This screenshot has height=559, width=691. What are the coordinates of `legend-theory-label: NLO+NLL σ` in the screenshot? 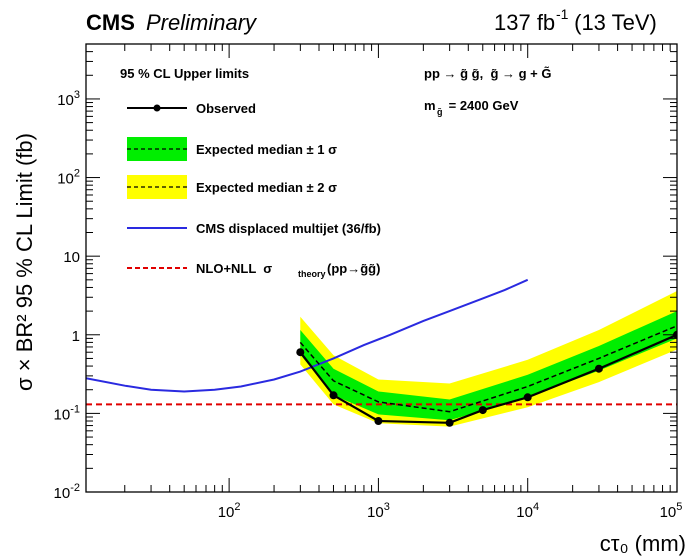 It's located at (234, 268).